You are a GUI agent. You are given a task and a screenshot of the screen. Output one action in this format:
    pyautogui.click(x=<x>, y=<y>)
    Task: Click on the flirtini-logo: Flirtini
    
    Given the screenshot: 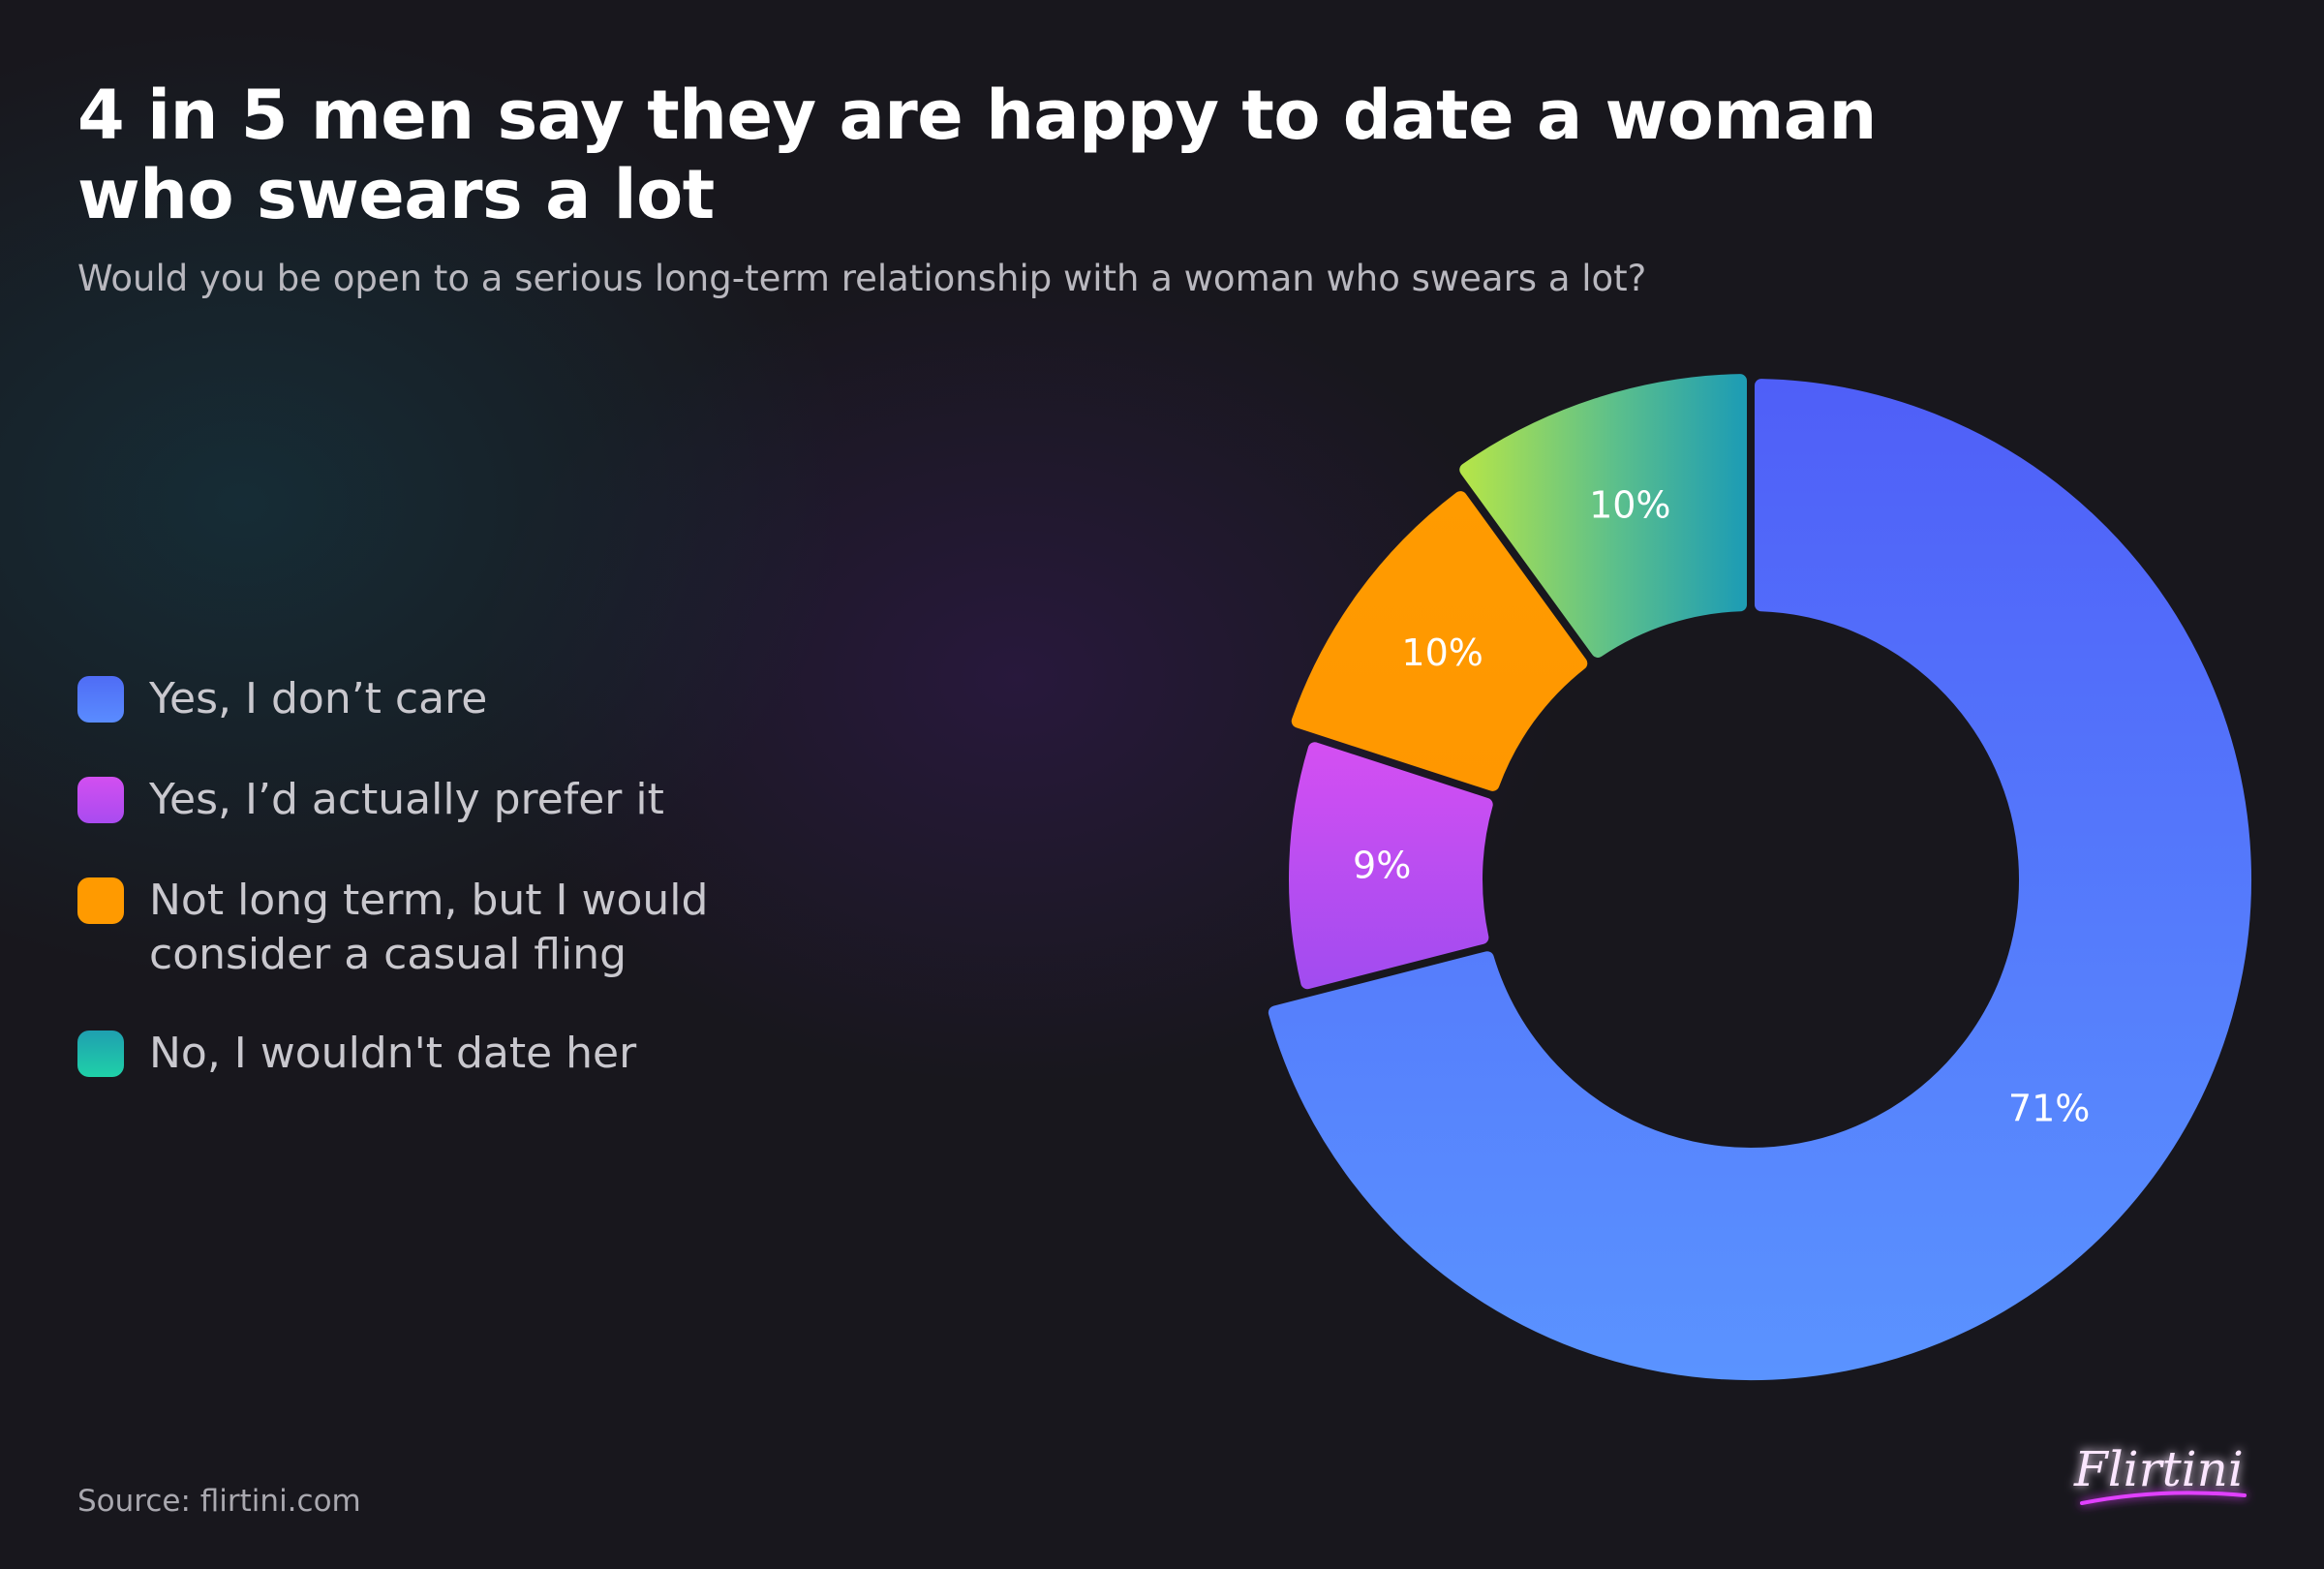 What is the action you would take?
    pyautogui.click(x=2160, y=1473)
    